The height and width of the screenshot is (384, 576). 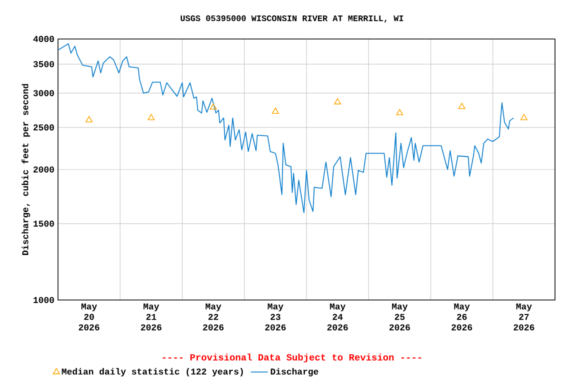 What do you see at coordinates (337, 317) in the screenshot?
I see `x-tick-label: May 24 2026` at bounding box center [337, 317].